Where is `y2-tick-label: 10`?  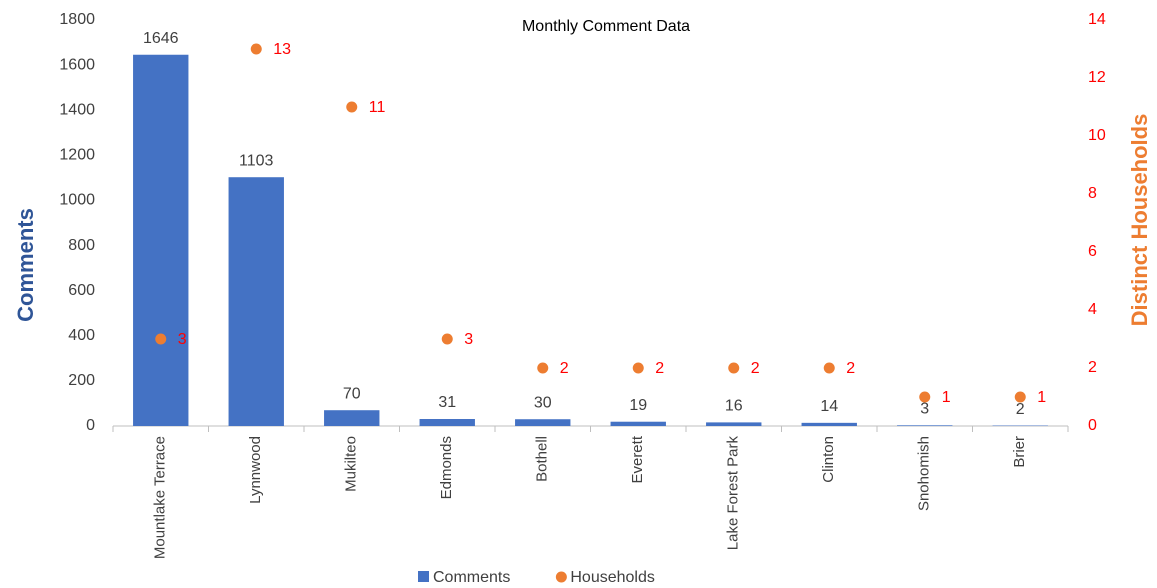 y2-tick-label: 10 is located at coordinates (1097, 135).